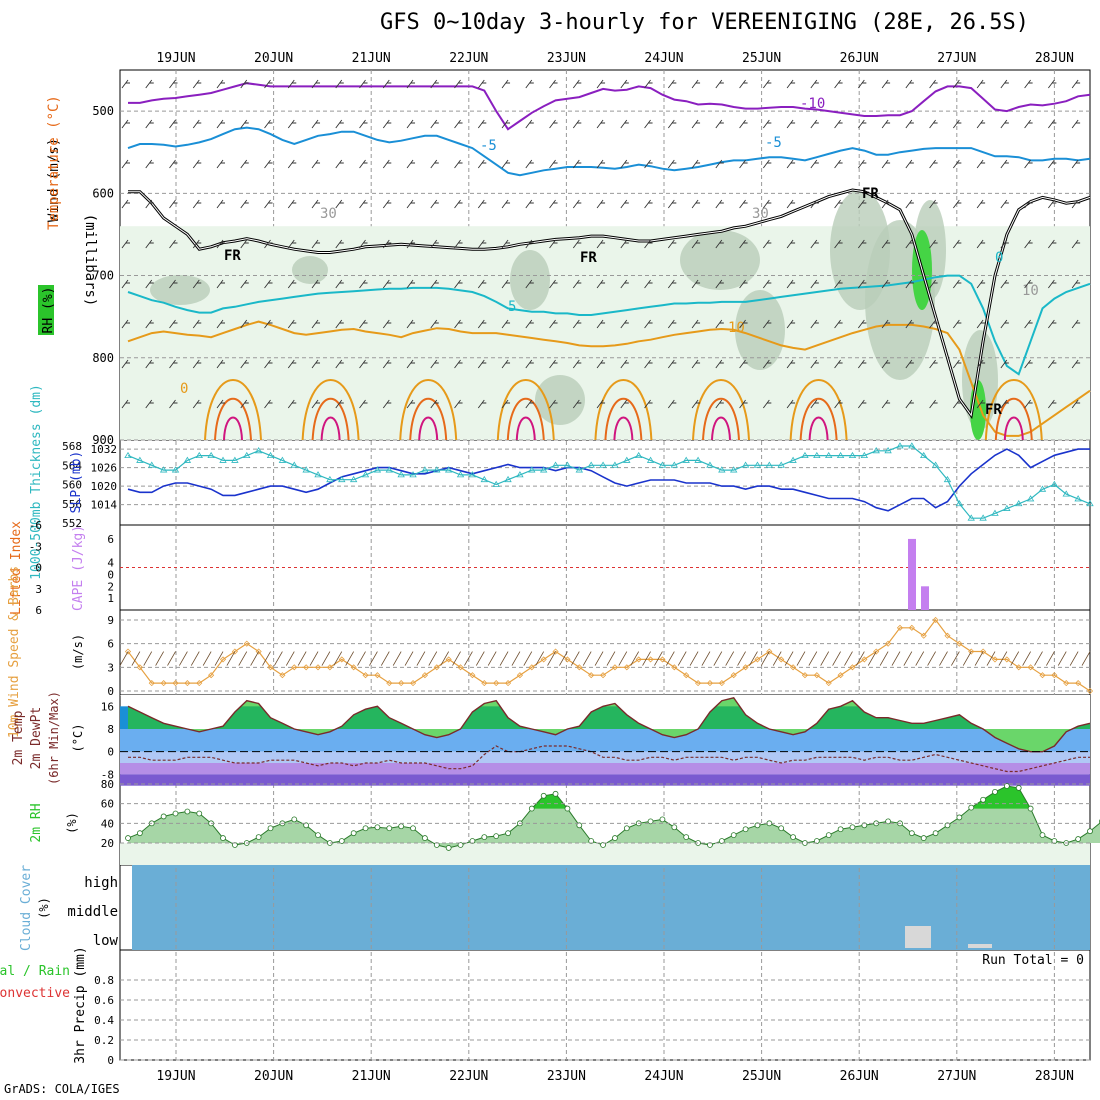  Describe the element at coordinates (104, 1020) in the screenshot. I see `precip-tick-label: 0.4` at that location.